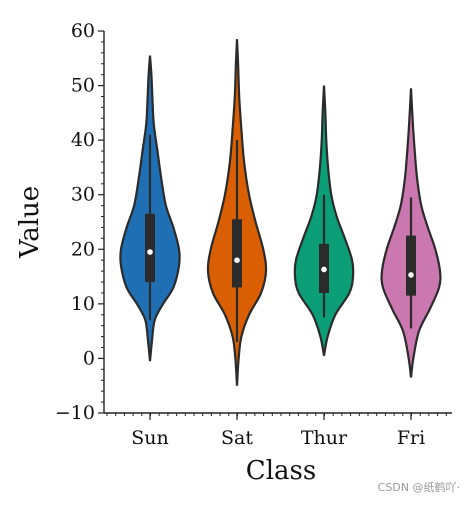 This screenshot has width=474, height=505. Describe the element at coordinates (324, 269) in the screenshot. I see `median-point-thur` at that location.